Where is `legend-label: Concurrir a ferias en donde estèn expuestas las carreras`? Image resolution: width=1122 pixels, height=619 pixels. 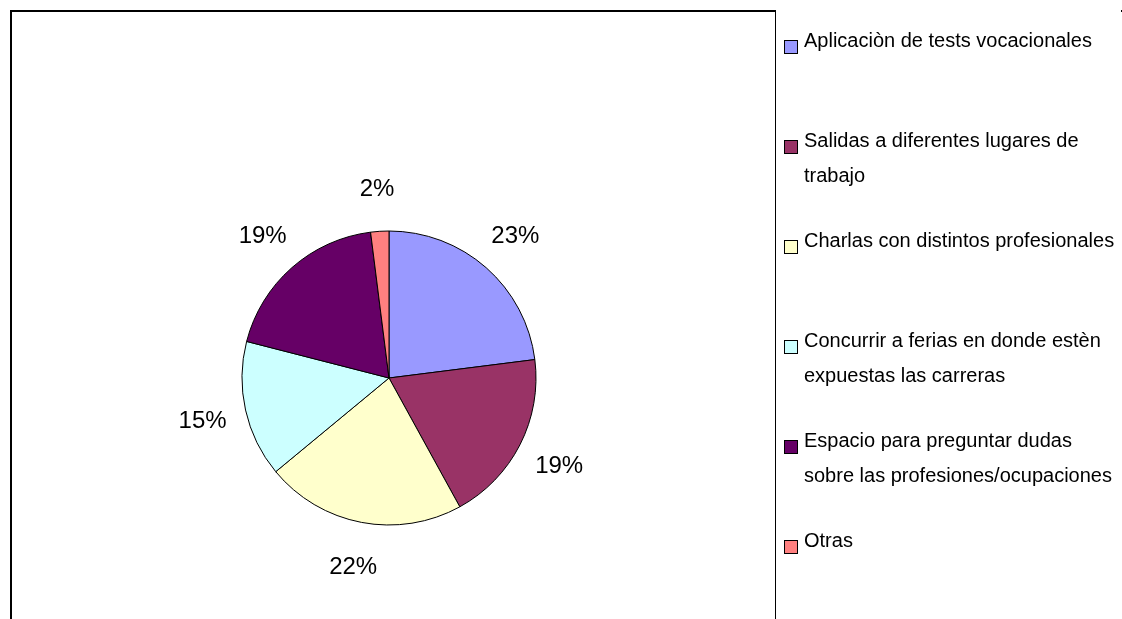
legend-label: Concurrir a ferias en donde estèn expuestas las carreras is located at coordinates (953, 358).